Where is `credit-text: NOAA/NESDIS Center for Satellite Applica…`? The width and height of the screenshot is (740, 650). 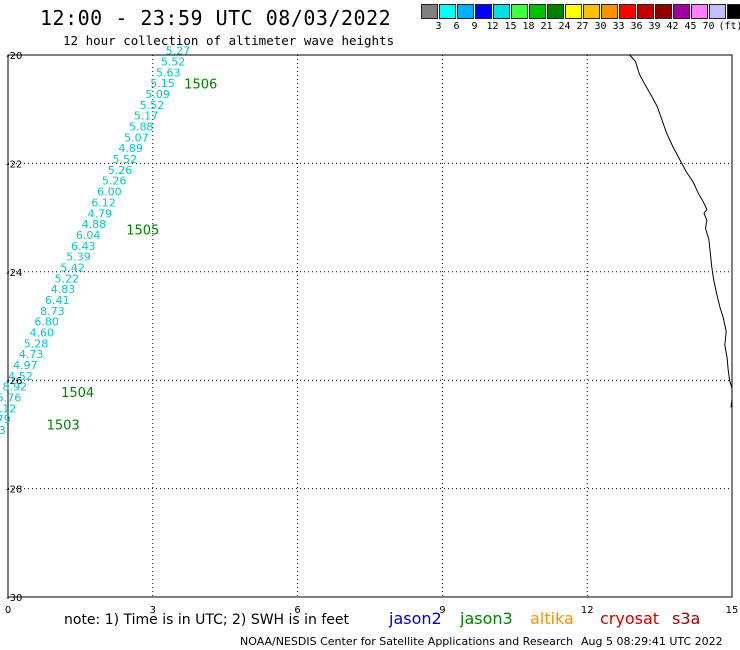
credit-text: NOAA/NESDIS Center for Satellite Applica… is located at coordinates (407, 641).